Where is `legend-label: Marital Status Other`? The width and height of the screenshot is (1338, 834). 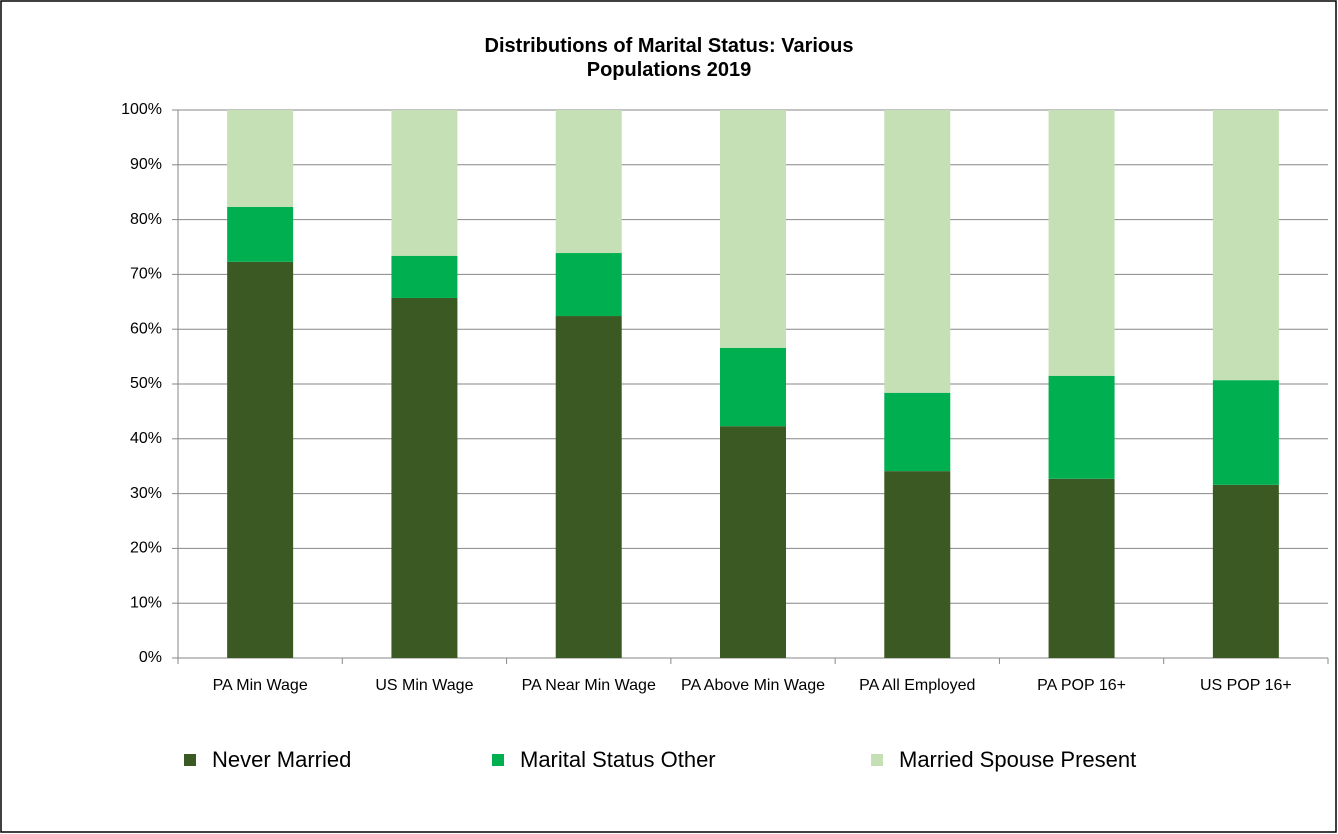
legend-label: Marital Status Other is located at coordinates (618, 759).